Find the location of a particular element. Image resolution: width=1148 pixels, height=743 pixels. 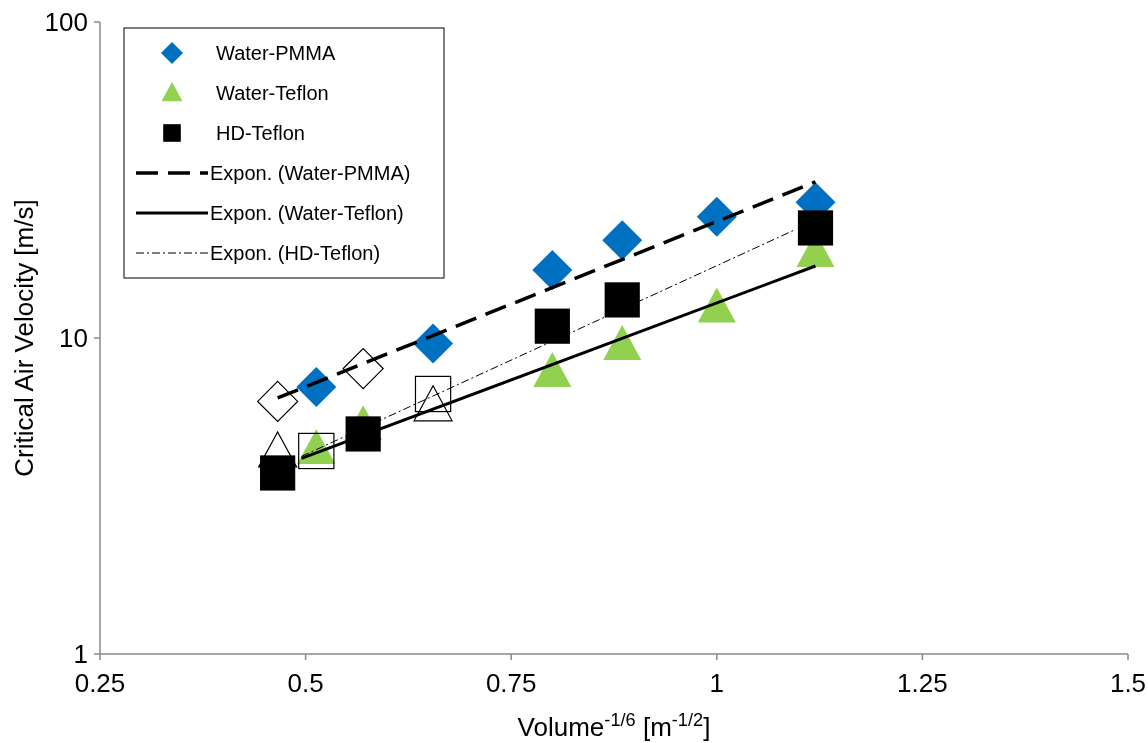

legend-label: Expon. (Water-Teflon) is located at coordinates (307, 213).